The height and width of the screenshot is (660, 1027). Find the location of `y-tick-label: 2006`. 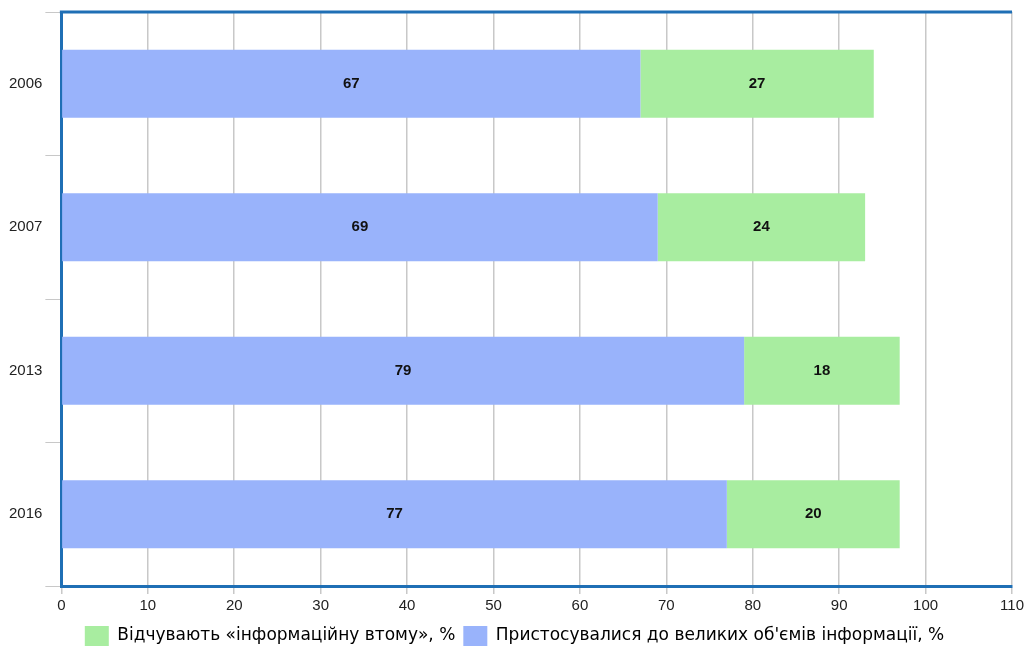

y-tick-label: 2006 is located at coordinates (25, 82).